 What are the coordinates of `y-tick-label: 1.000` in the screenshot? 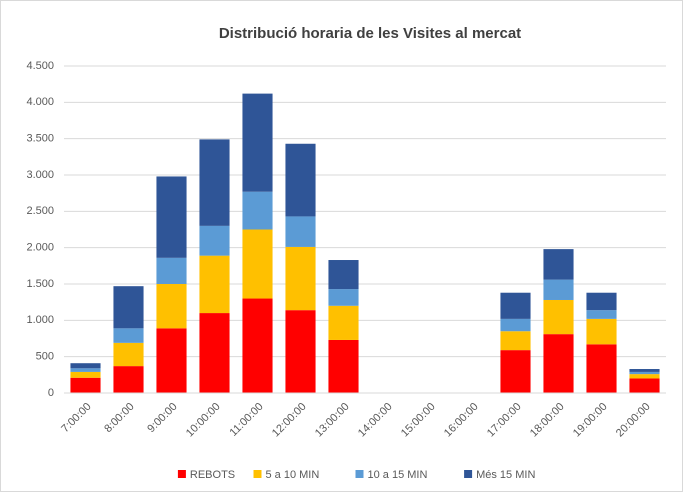 It's located at (40, 320).